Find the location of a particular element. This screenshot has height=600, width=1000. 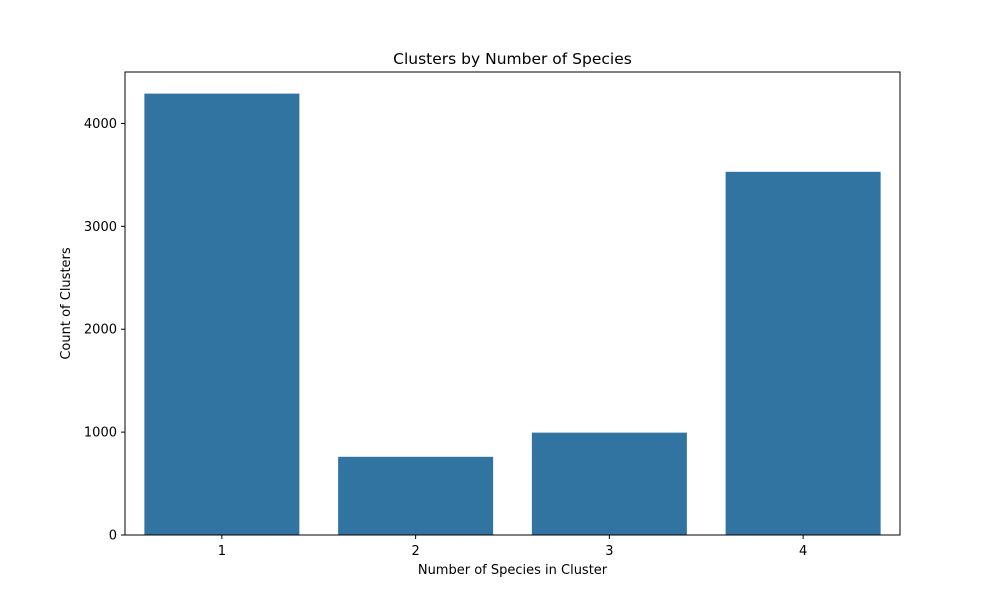

y-tick-label: 0 is located at coordinates (113, 536).